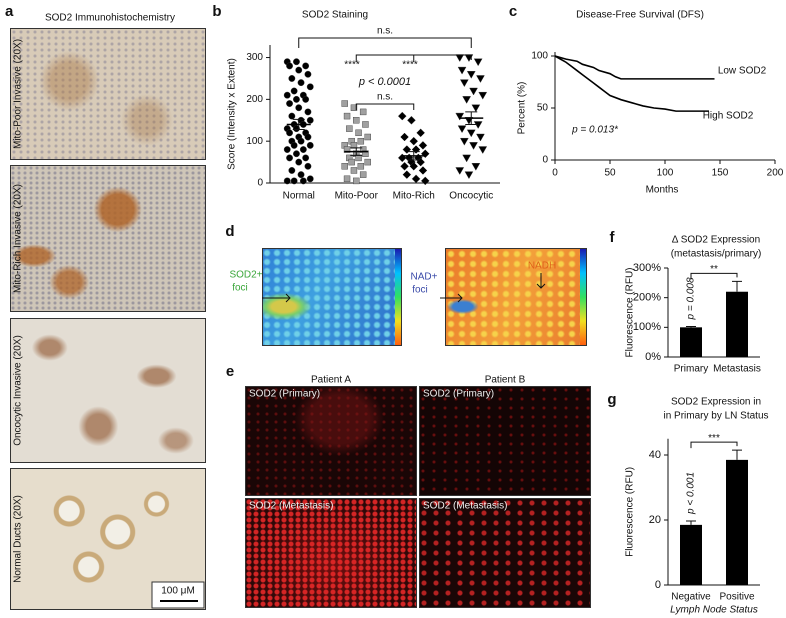 Image resolution: width=786 pixels, height=618 pixels. What do you see at coordinates (254, 57) in the screenshot?
I see `y-tick-label: 300` at bounding box center [254, 57].